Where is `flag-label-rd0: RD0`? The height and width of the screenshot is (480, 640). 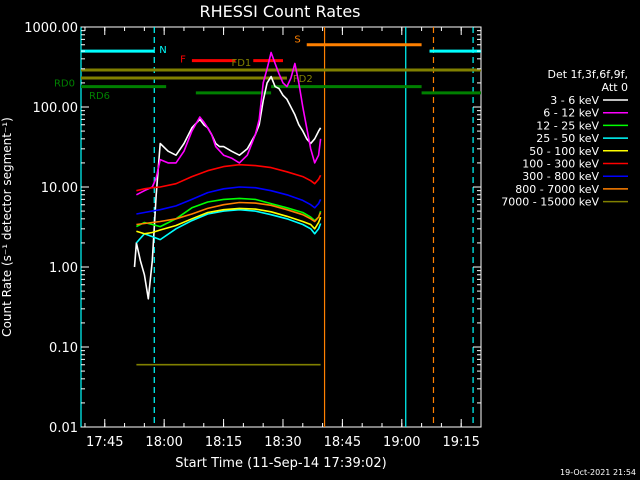
flag-label-rd0: RD0 is located at coordinates (64, 84).